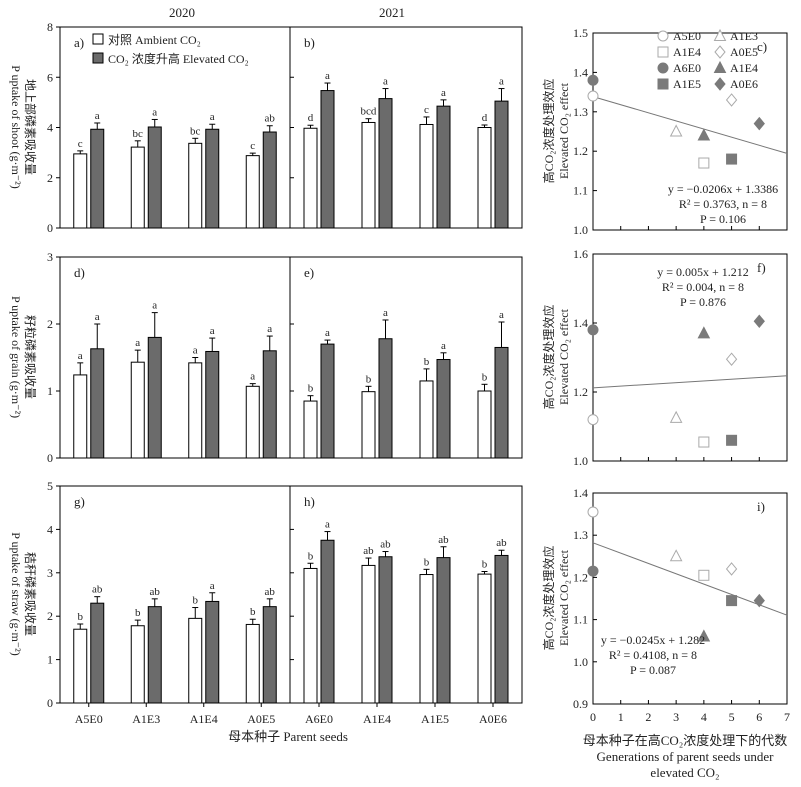 This screenshot has height=787, width=801. What do you see at coordinates (653, 670) in the screenshot?
I see `fit-stat: P = 0.087` at bounding box center [653, 670].